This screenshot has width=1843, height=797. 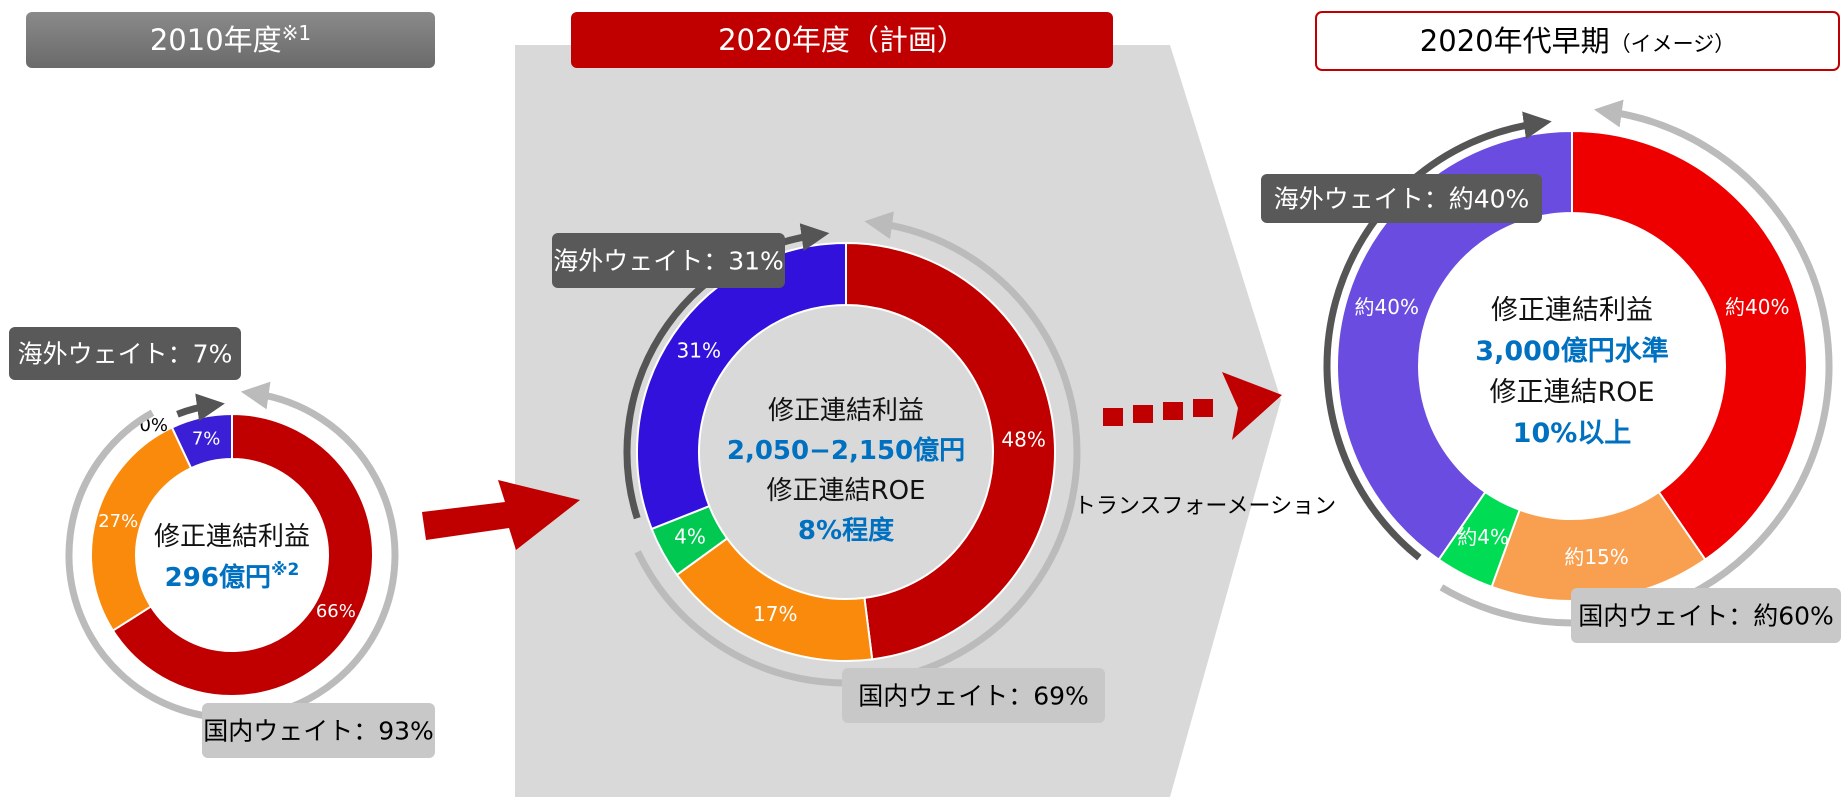 What do you see at coordinates (1673, 44) in the screenshot?
I see `title-note: （イメージ）` at bounding box center [1673, 44].